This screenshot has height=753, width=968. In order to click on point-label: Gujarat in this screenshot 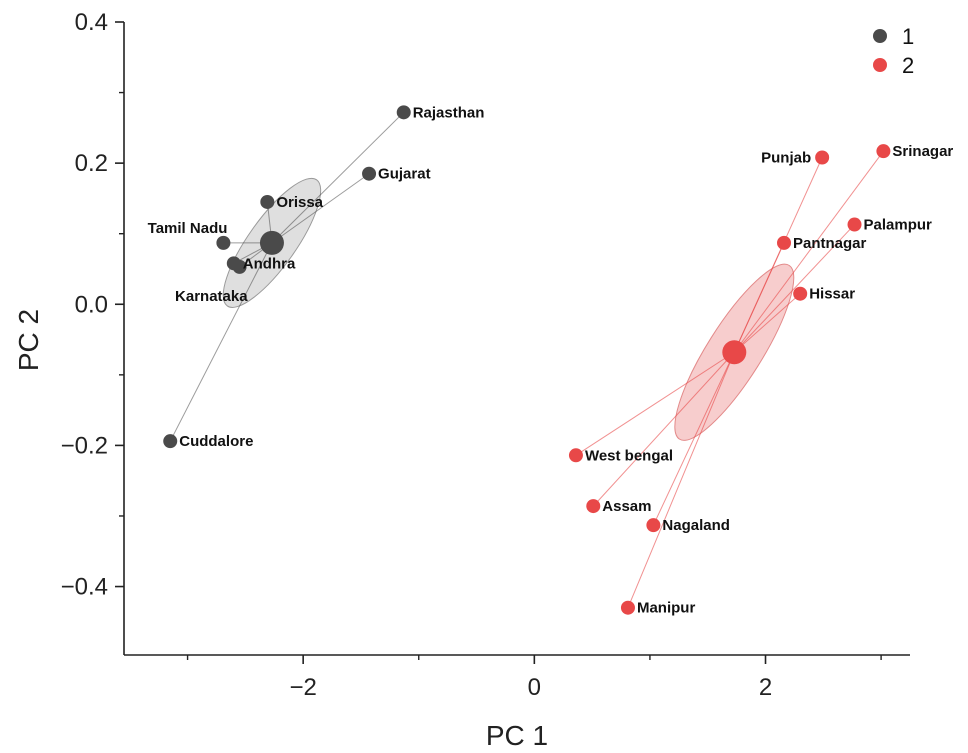, I will do `click(404, 174)`.